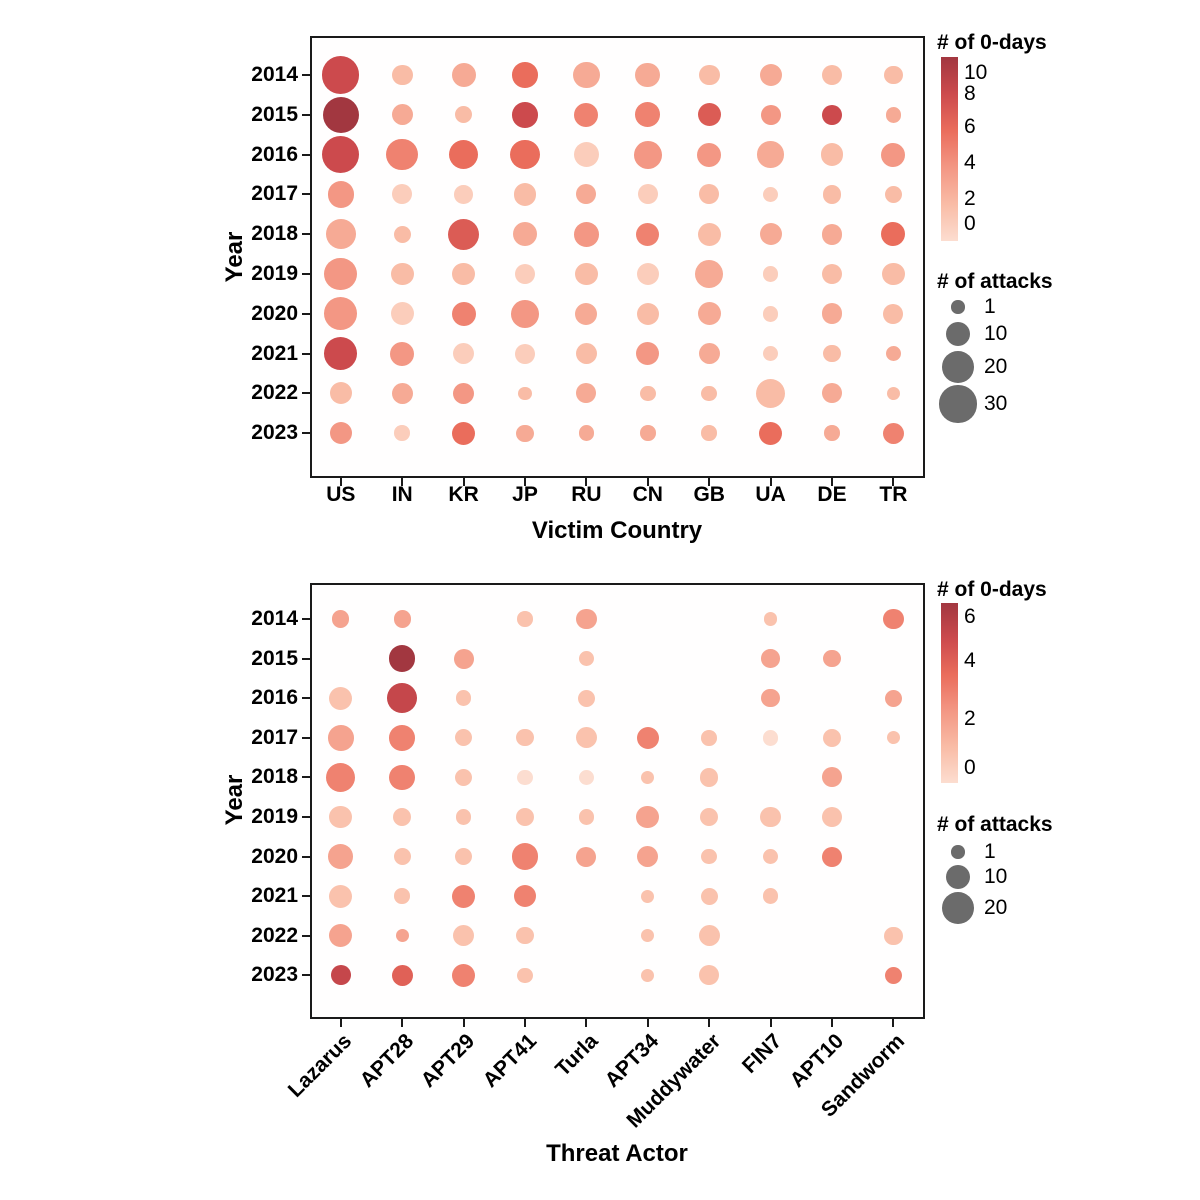 This screenshot has width=1200, height=1200. Describe the element at coordinates (463, 482) in the screenshot. I see `x-tick-KR` at that location.